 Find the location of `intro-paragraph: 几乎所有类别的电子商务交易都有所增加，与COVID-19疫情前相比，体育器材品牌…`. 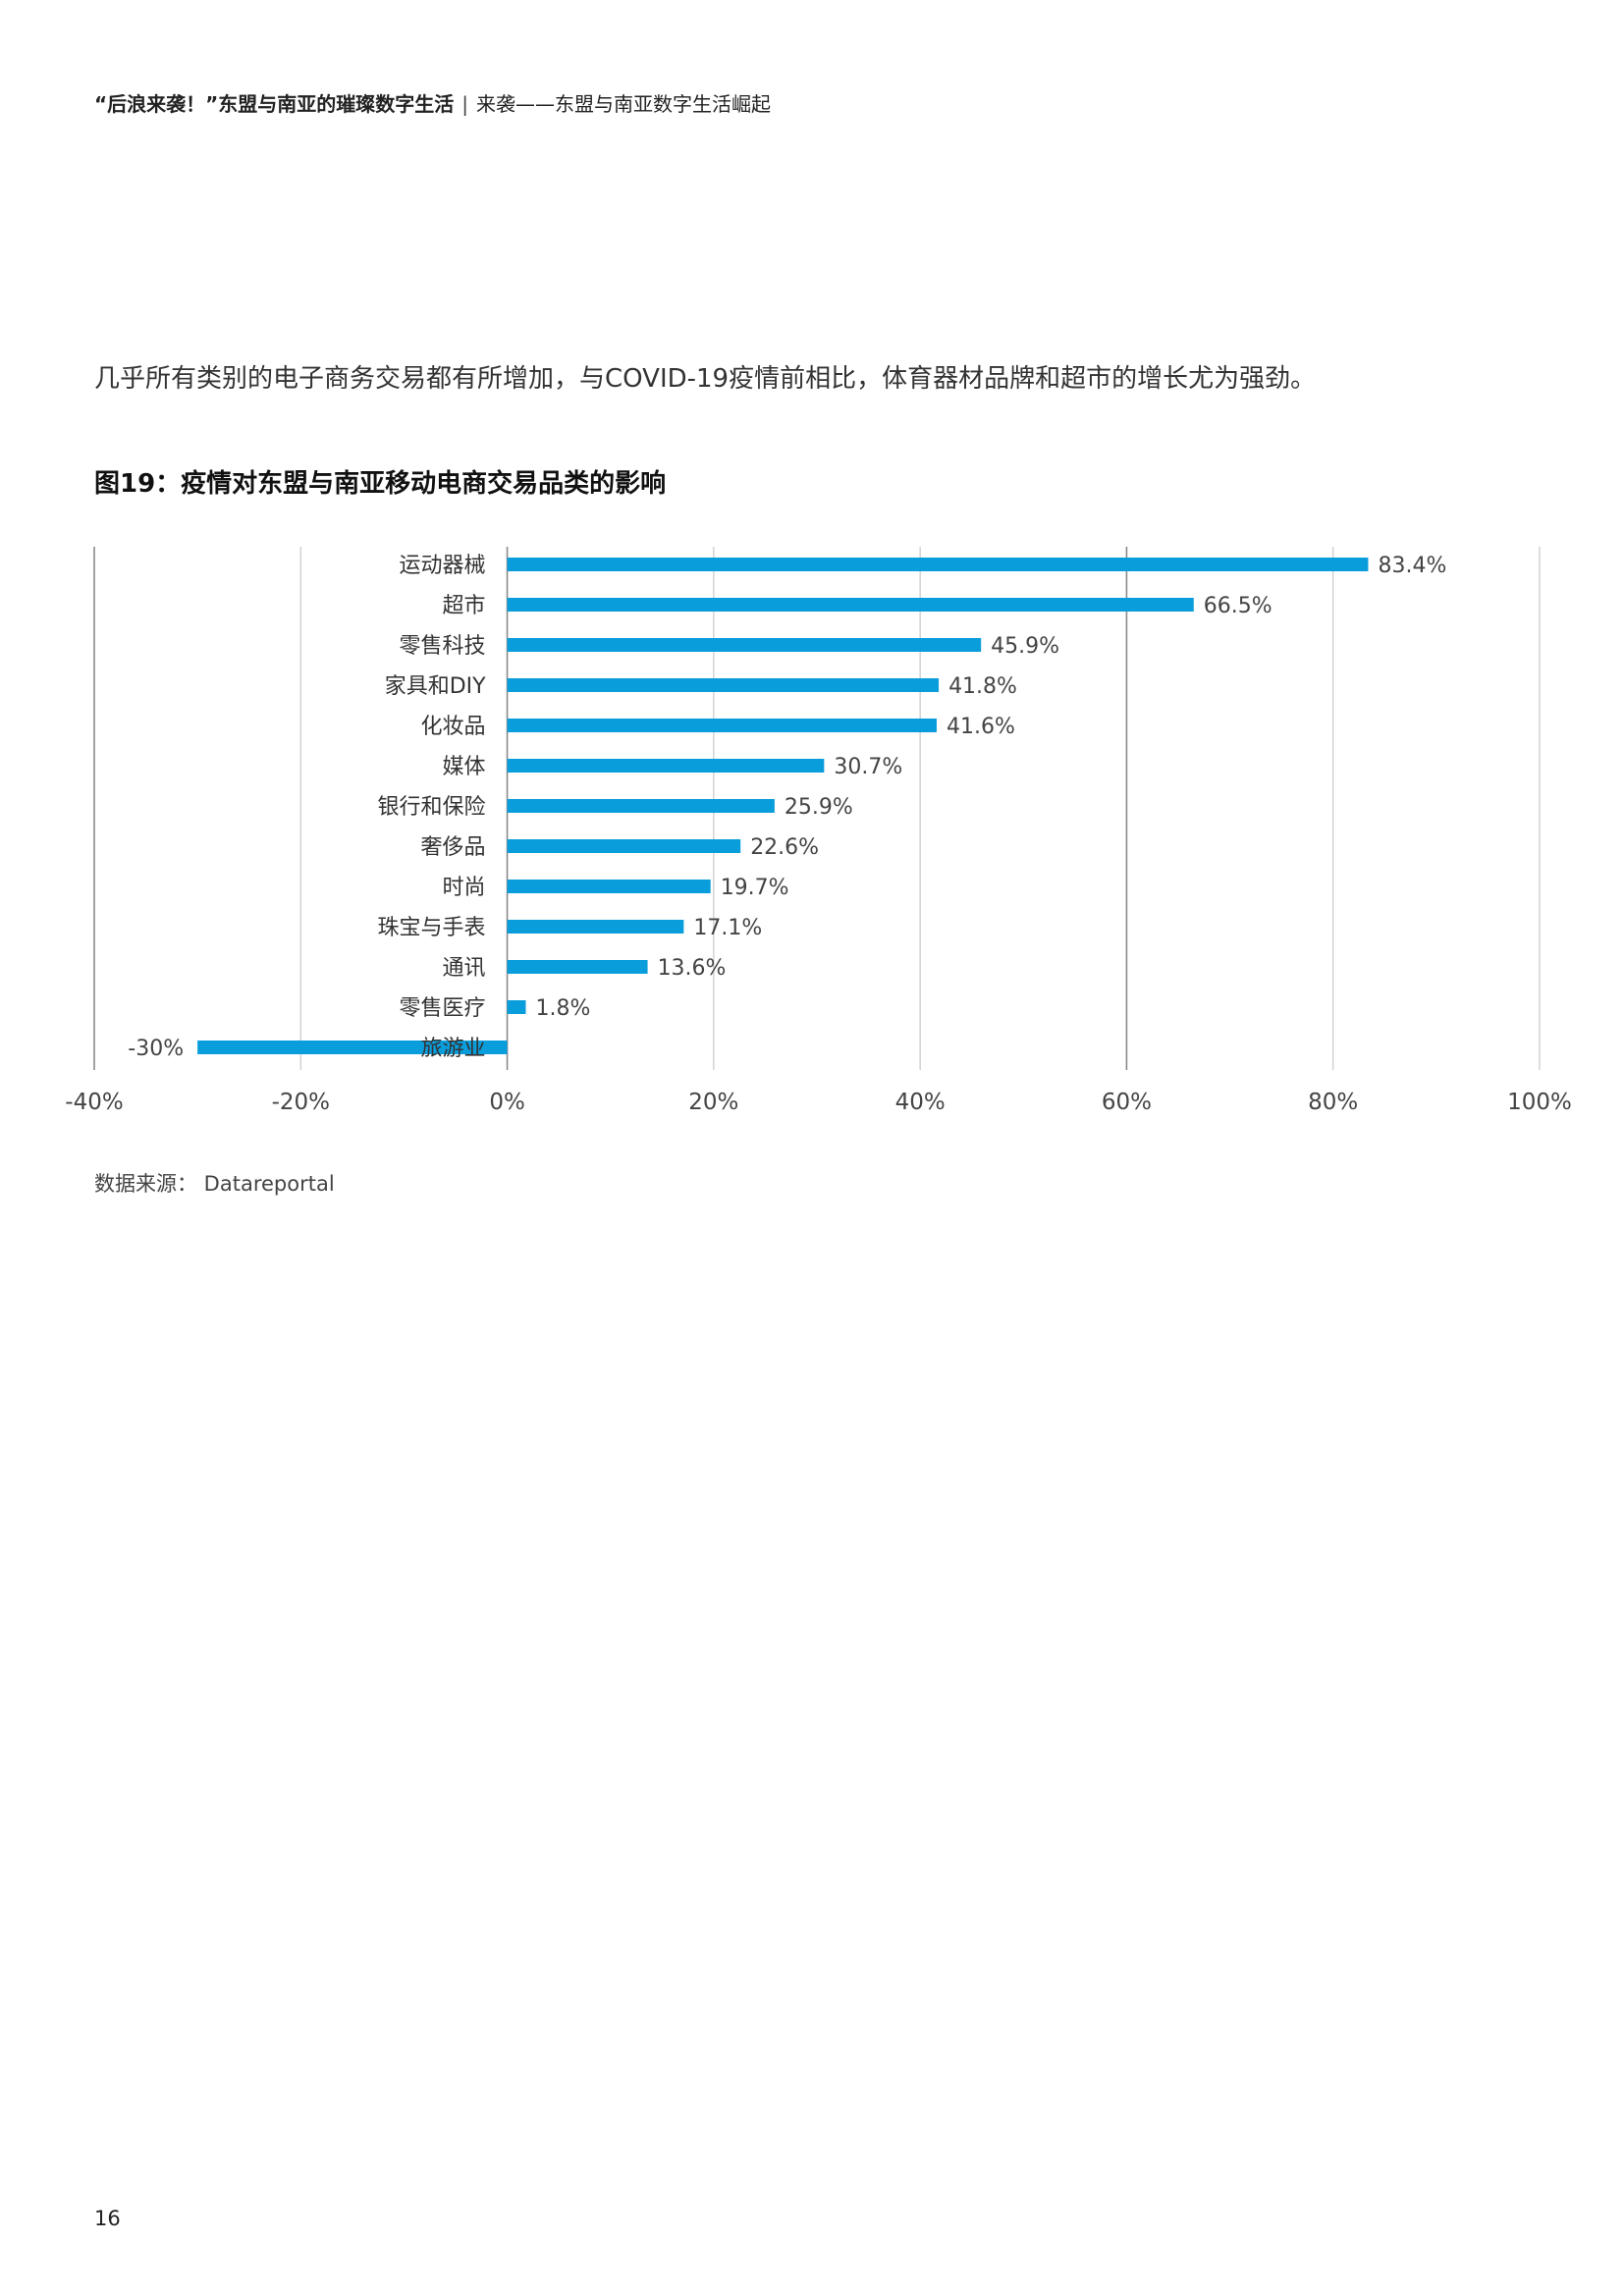

intro-paragraph: 几乎所有类别的电子商务交易都有所增加，与COVID-19疫情前相比，体育器材品牌… is located at coordinates (705, 379).